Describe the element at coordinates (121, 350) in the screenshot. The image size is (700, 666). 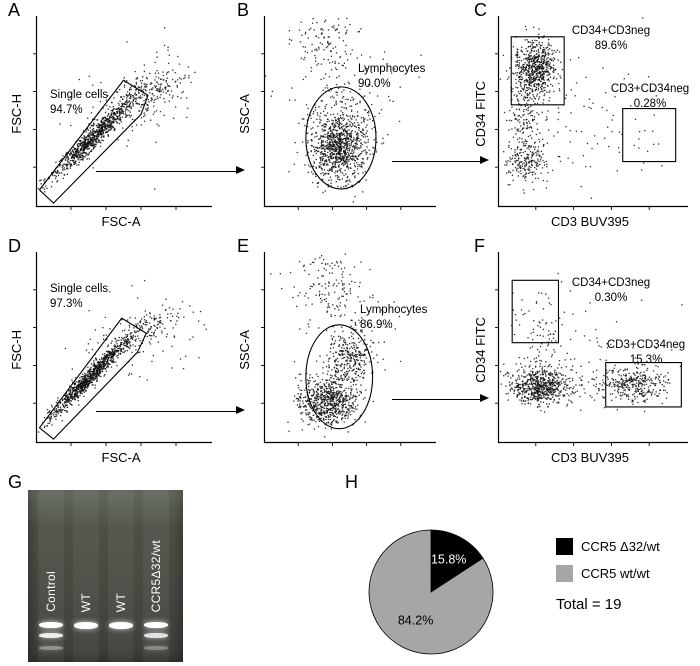
I see `flow-plot-d` at that location.